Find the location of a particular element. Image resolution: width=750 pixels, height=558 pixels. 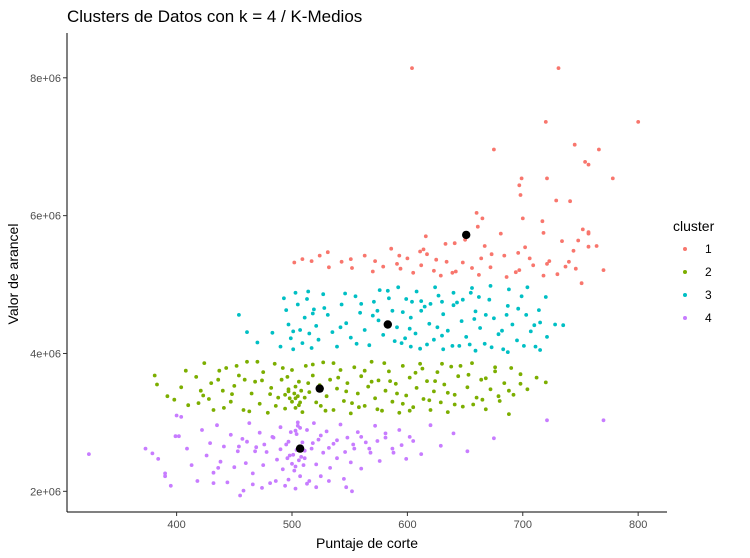

legend-label: 2 is located at coordinates (708, 272).